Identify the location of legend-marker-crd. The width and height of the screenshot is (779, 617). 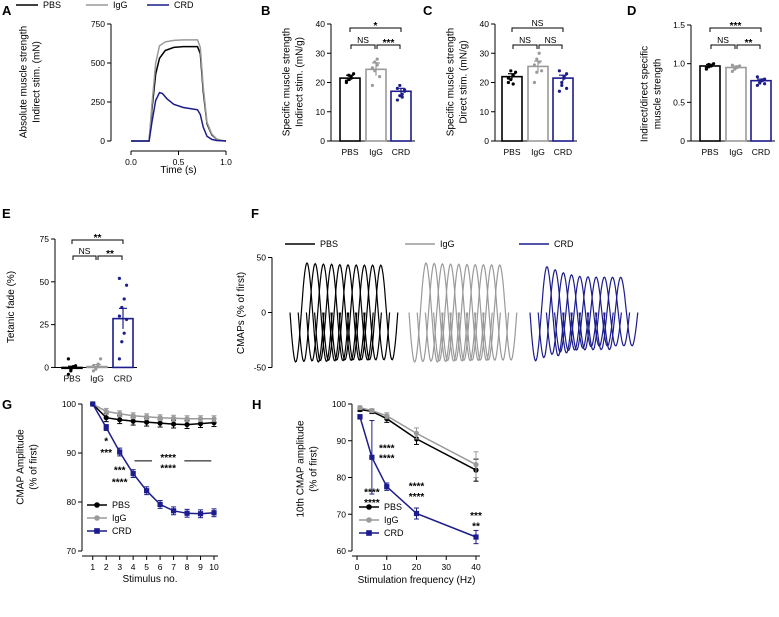
(369, 533).